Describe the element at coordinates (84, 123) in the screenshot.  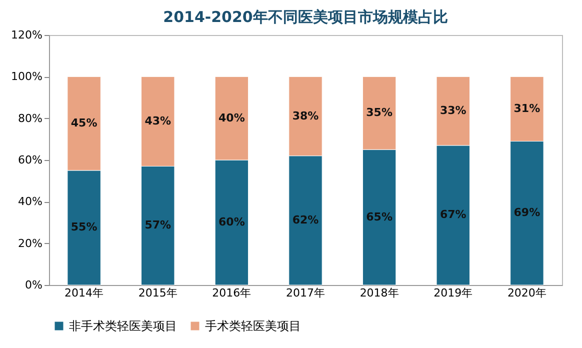
I see `data-label: 45%` at that location.